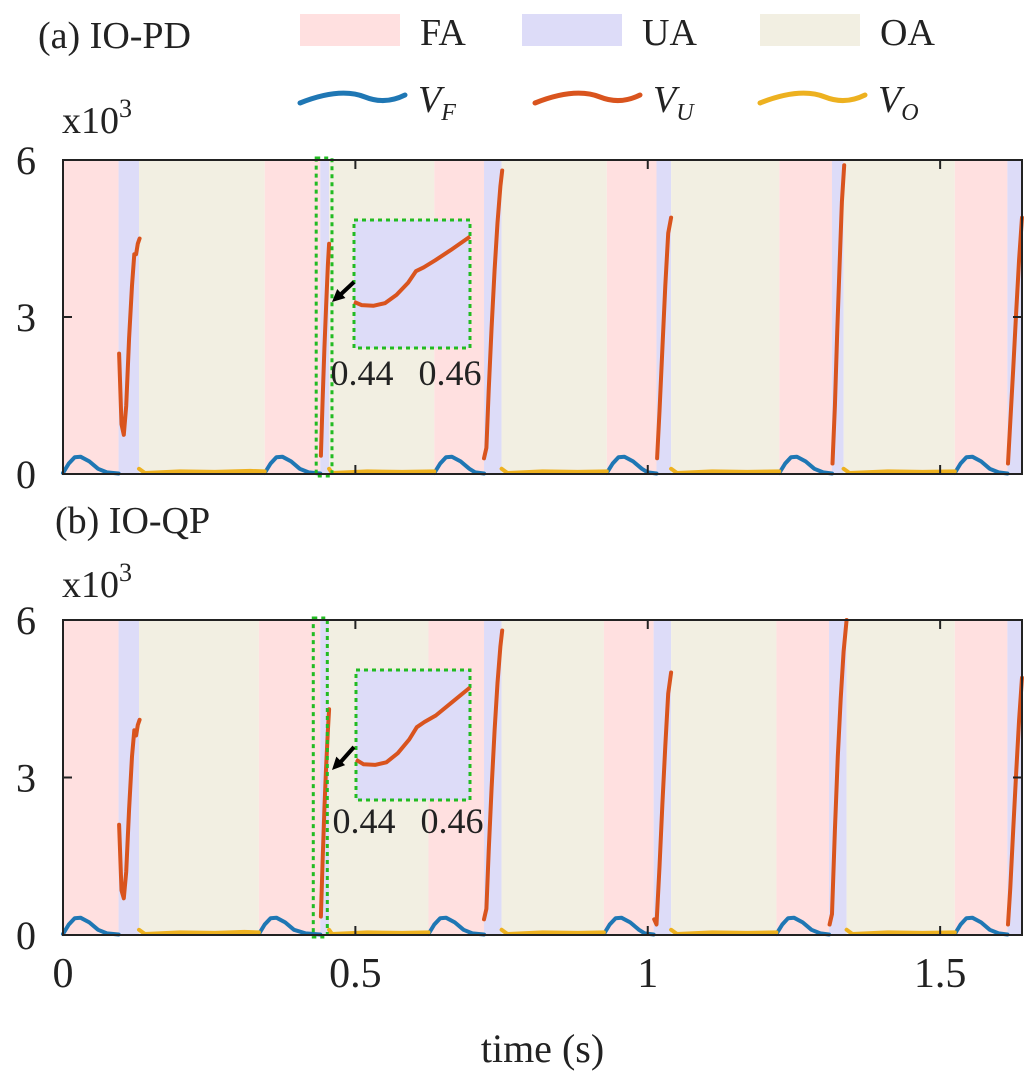 This screenshot has height=1080, width=1028. Describe the element at coordinates (352, 98) in the screenshot. I see `legend-line-vf` at that location.